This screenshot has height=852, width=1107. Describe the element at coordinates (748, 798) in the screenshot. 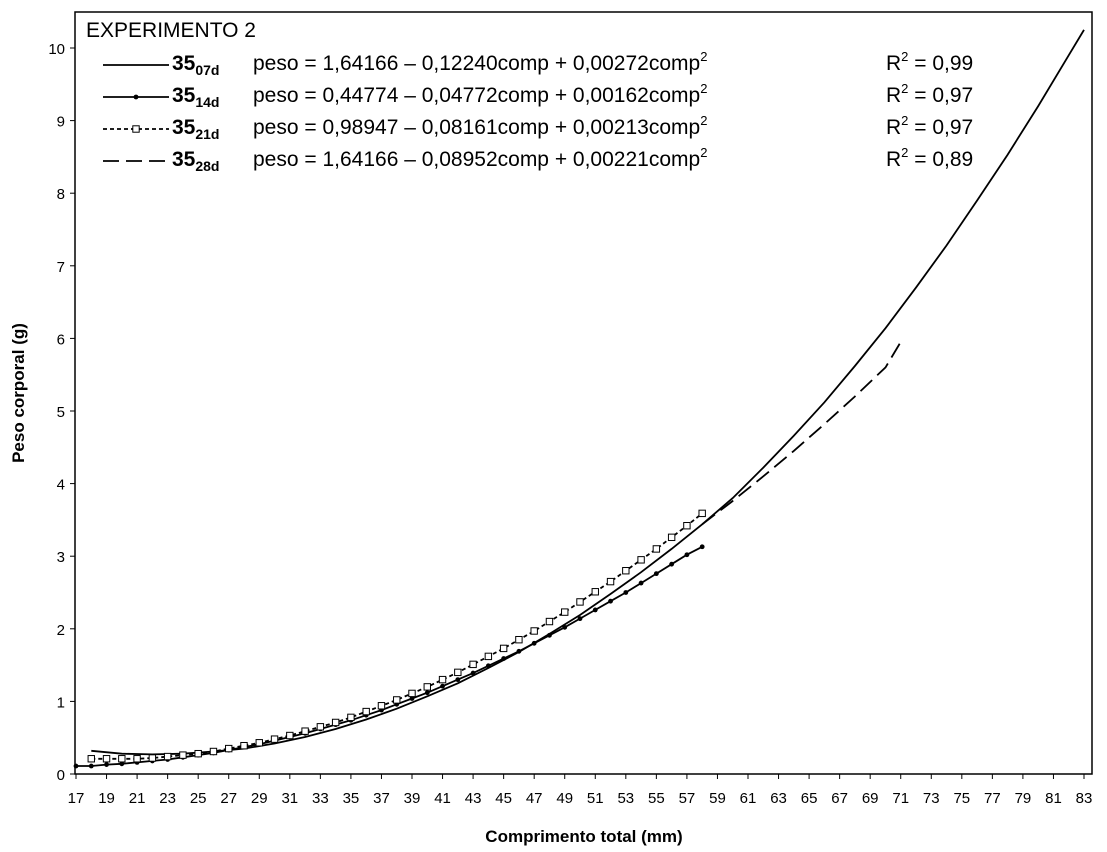

I see `x-tick-label: 61` at that location.